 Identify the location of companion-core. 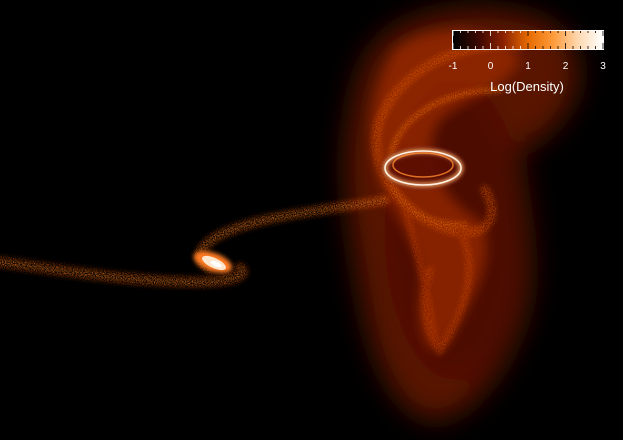
(213, 262).